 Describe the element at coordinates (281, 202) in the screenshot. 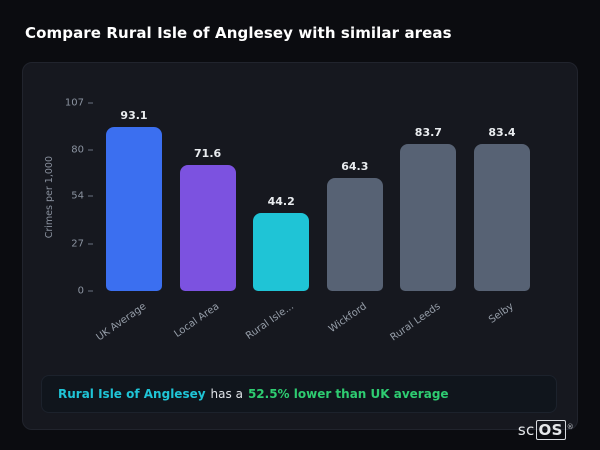

I see `bar-value-label: 44.2` at that location.